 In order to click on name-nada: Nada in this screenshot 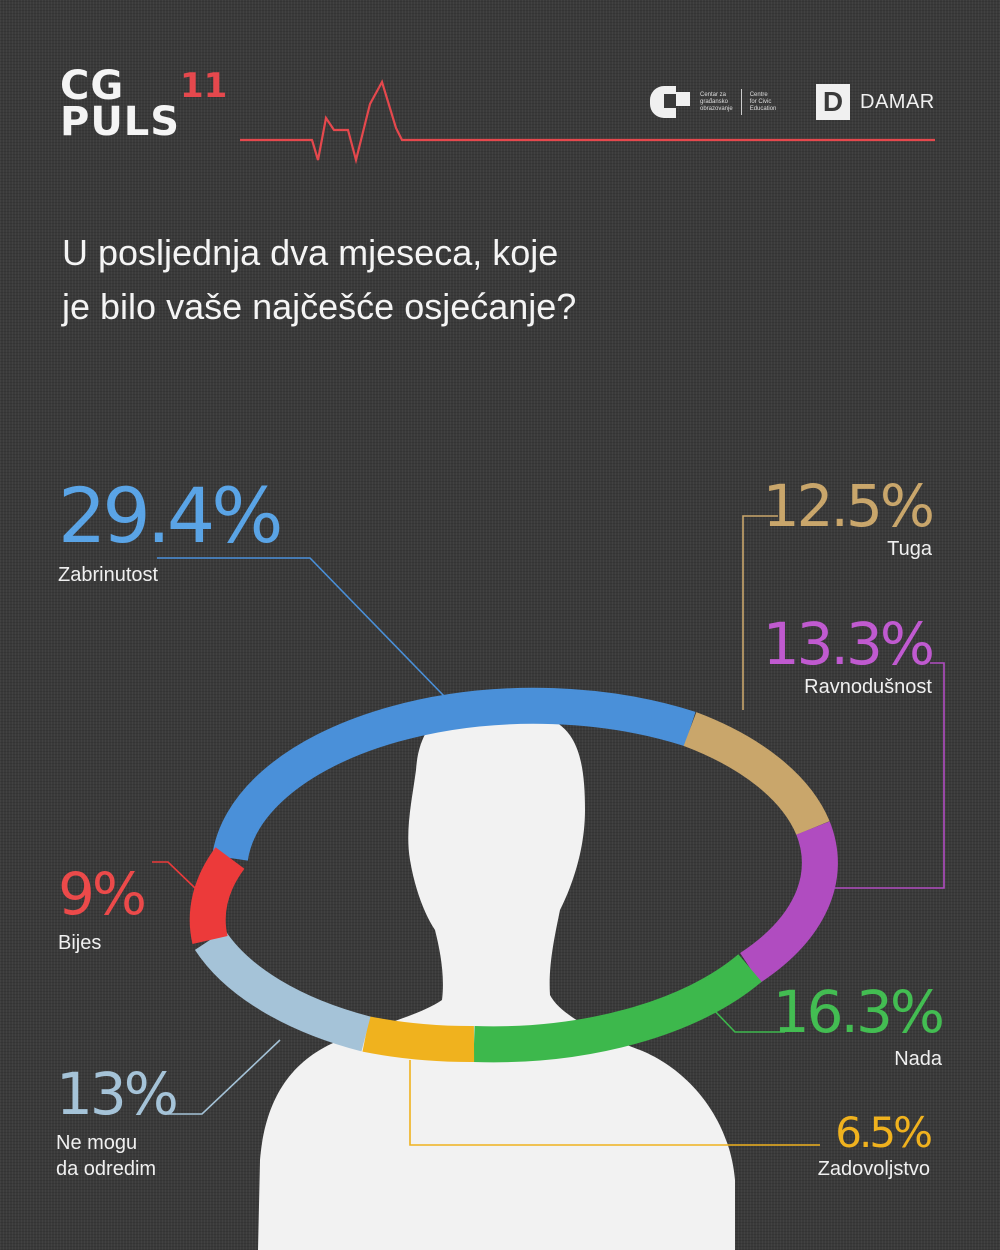, I will do `click(918, 1059)`.